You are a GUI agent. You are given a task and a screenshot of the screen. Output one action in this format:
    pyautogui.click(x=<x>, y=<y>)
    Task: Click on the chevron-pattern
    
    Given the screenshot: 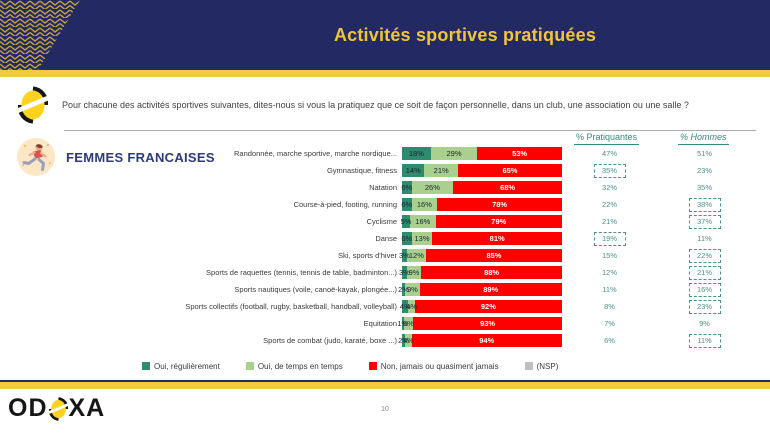 What is the action you would take?
    pyautogui.click(x=46, y=37)
    